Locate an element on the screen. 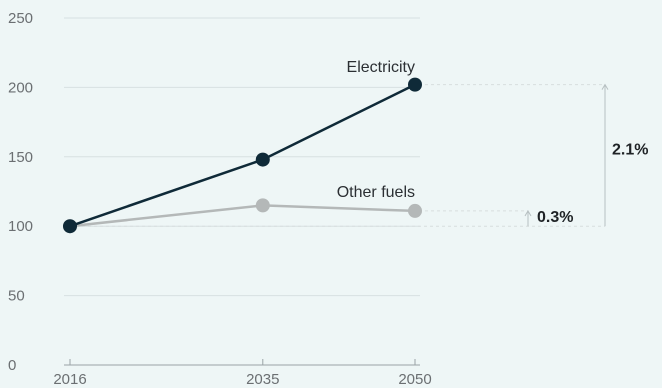  y-tick-label: 150 is located at coordinates (20, 157).